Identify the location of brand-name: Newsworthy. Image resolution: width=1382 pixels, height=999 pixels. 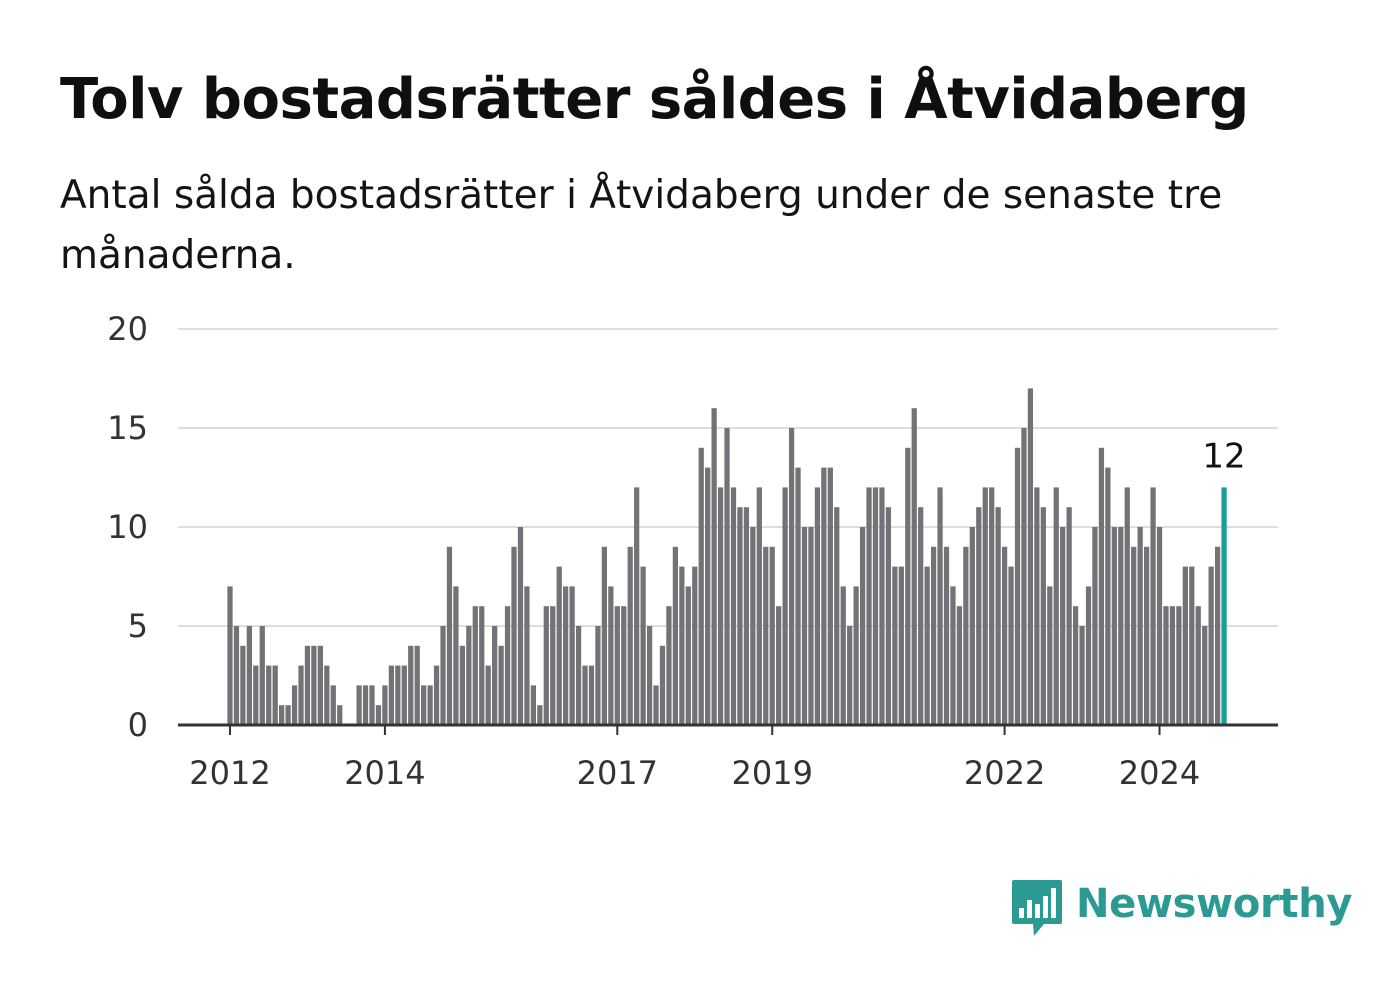
(1214, 904).